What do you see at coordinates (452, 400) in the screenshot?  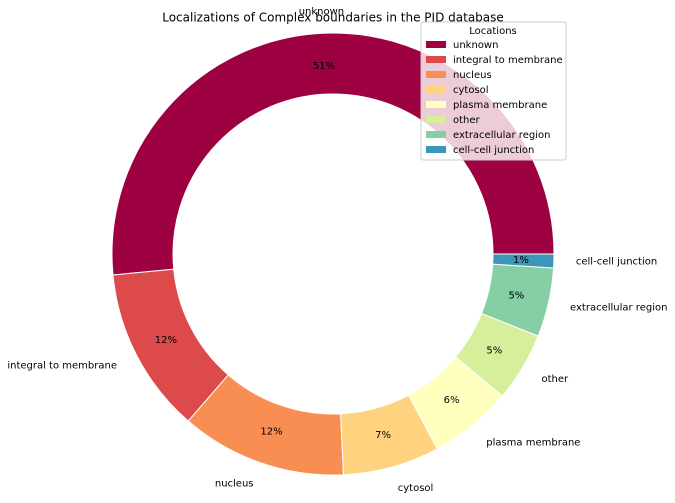 I see `value-label: 6%` at bounding box center [452, 400].